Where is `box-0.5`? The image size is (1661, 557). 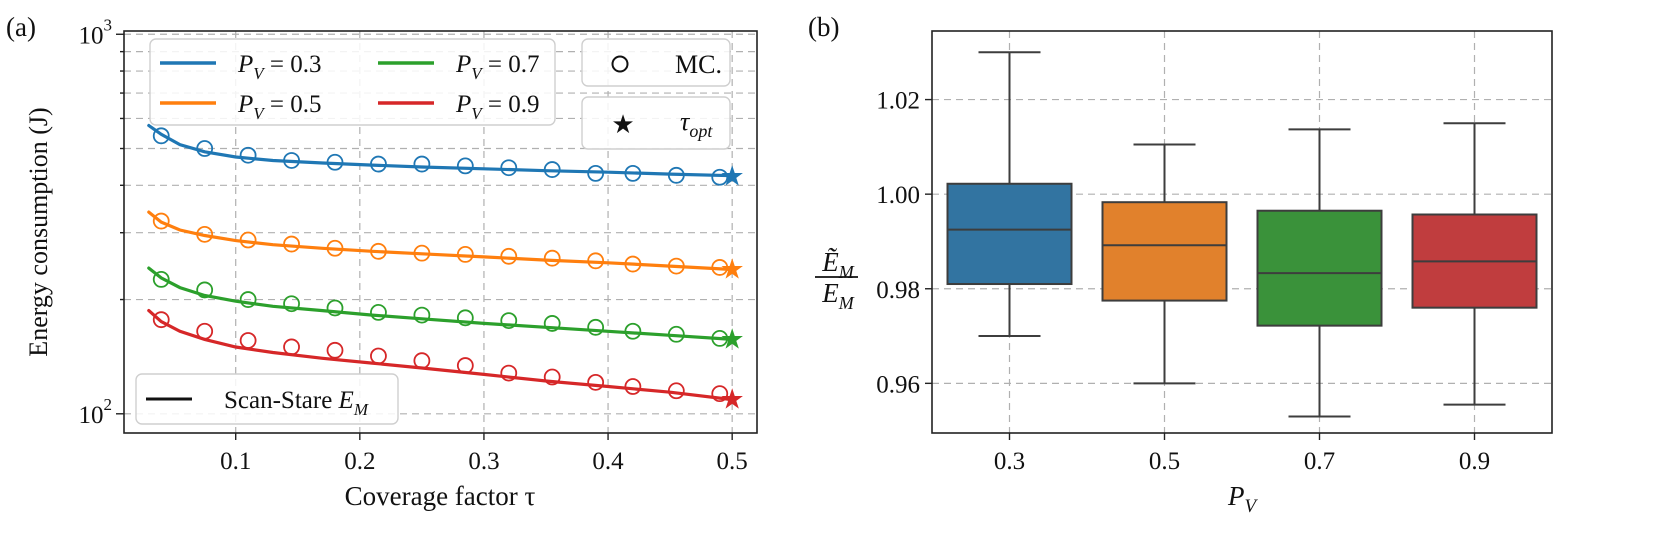
box-0.5 is located at coordinates (1164, 264).